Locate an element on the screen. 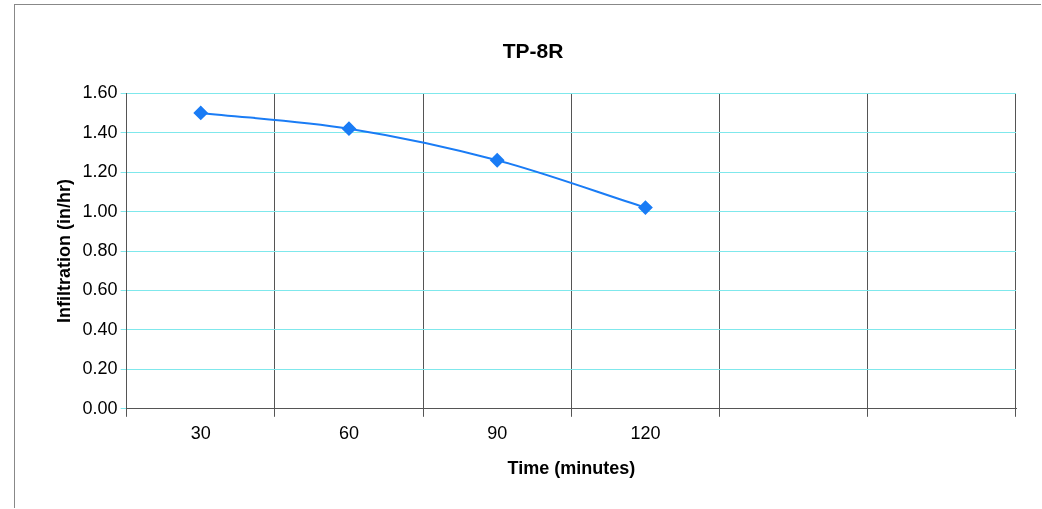 Image resolution: width=1042 pixels, height=509 pixels. y-tick-label: 1.40 is located at coordinates (100, 131).